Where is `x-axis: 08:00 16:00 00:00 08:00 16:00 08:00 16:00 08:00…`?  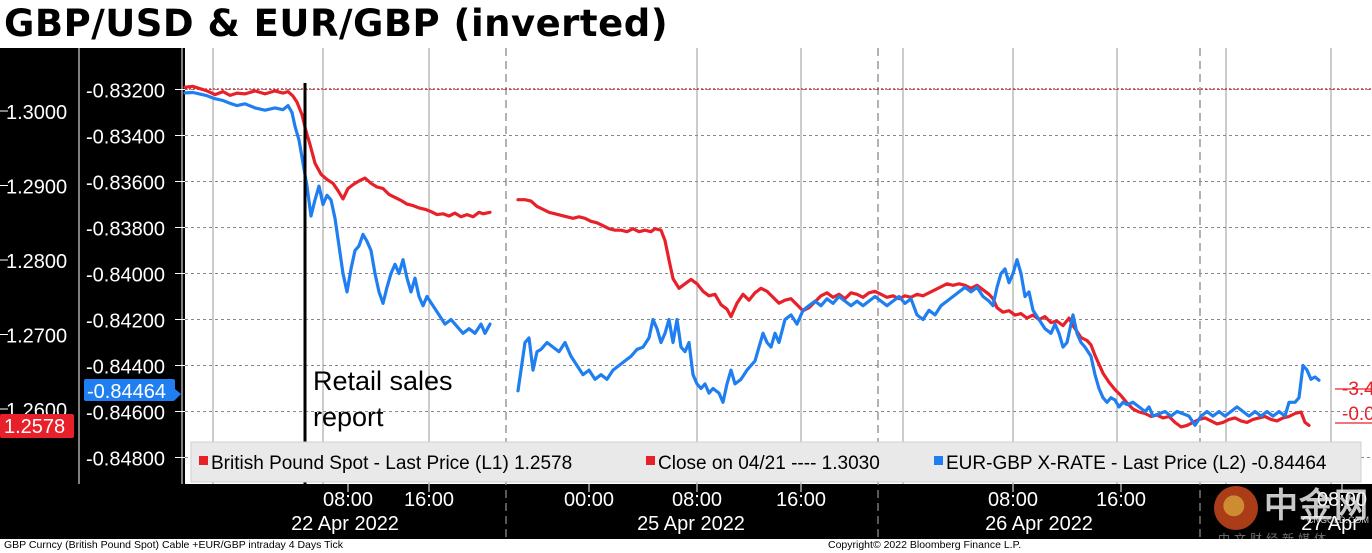 x-axis: 08:00 16:00 00:00 08:00 16:00 08:00 16:00 08:00… is located at coordinates (829, 509).